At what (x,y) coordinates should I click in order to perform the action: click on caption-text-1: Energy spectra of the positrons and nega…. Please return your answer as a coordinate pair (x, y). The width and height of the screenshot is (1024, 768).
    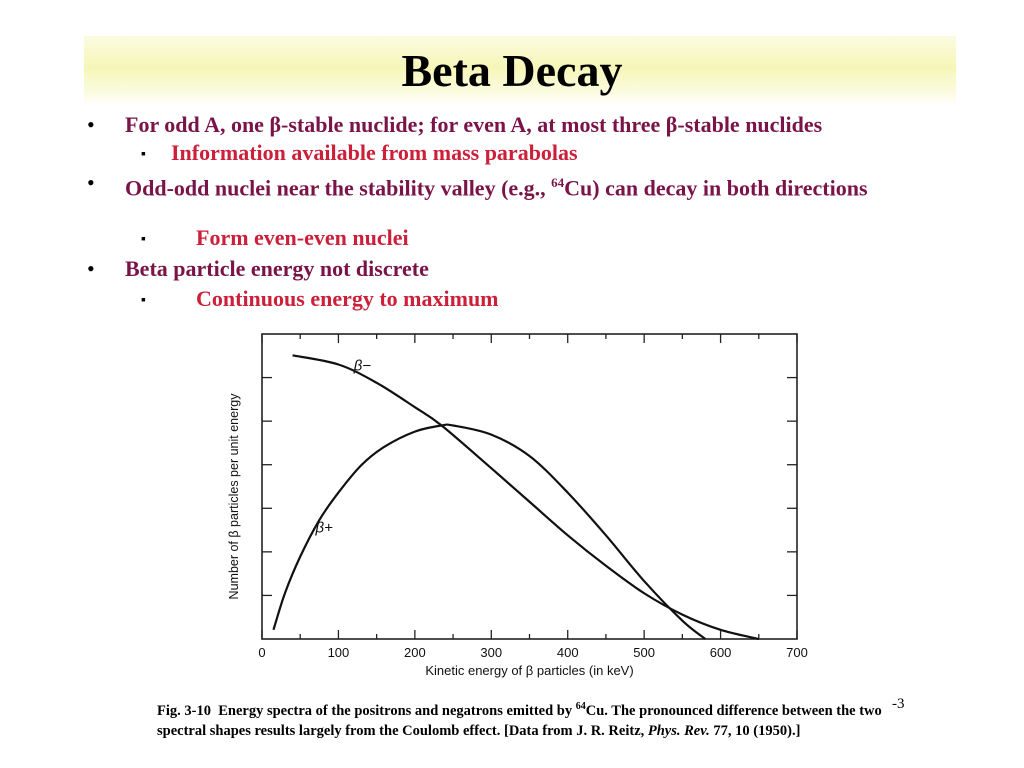
    Looking at the image, I should click on (397, 710).